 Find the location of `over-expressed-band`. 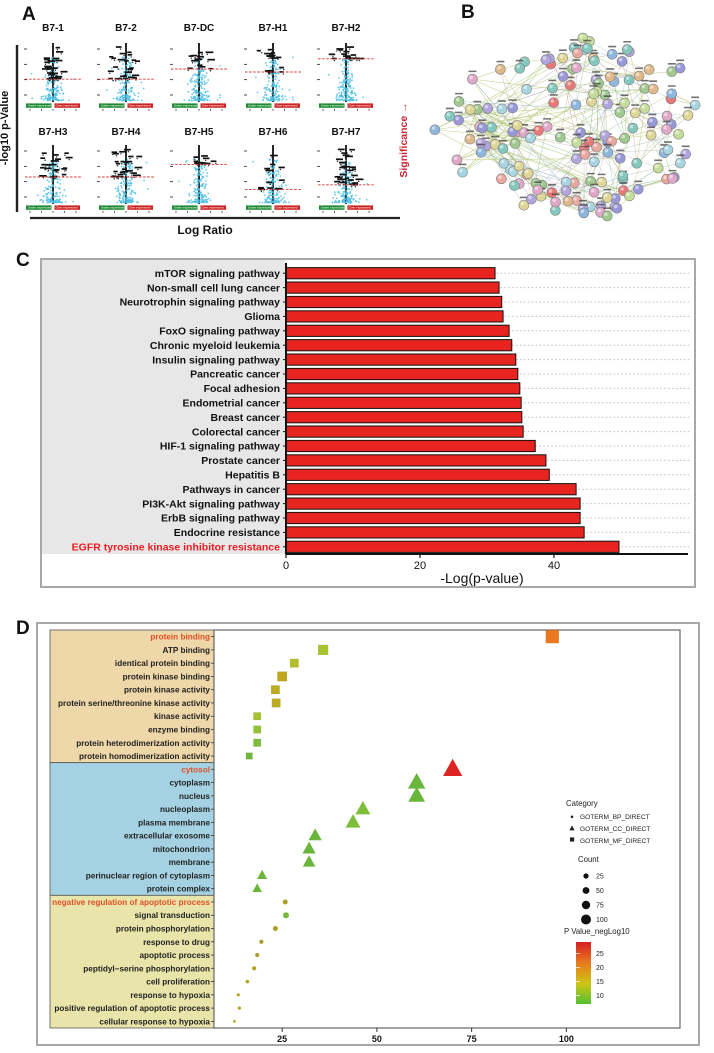

over-expressed-band is located at coordinates (213, 207).